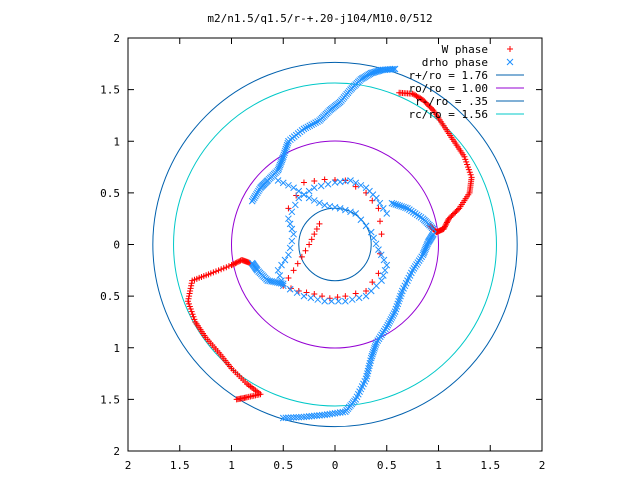 The image size is (640, 480). Describe the element at coordinates (448, 114) in the screenshot. I see `legend-label: rc/ro = 1.56` at that location.